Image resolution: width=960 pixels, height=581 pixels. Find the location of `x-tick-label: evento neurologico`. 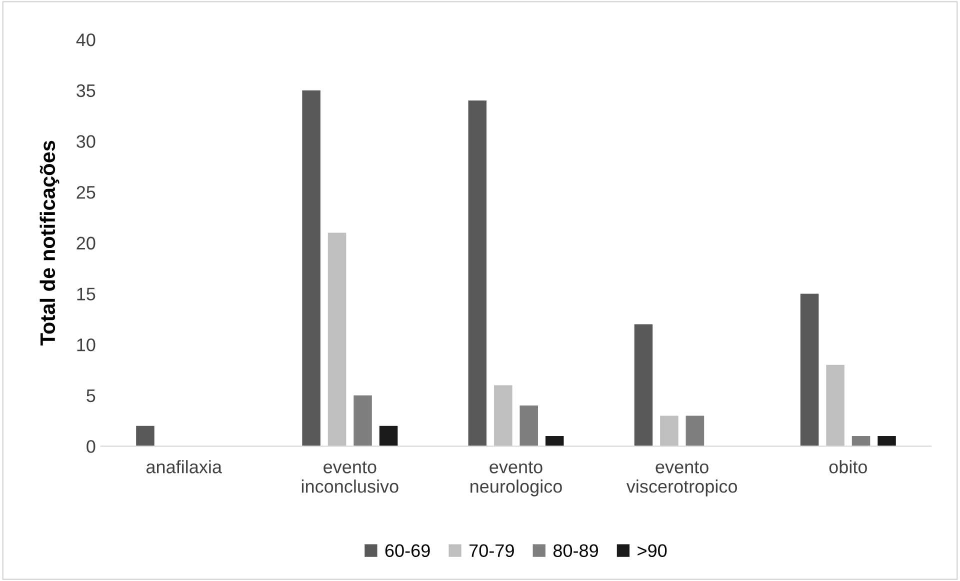

x-tick-label: evento neurologico is located at coordinates (516, 479).